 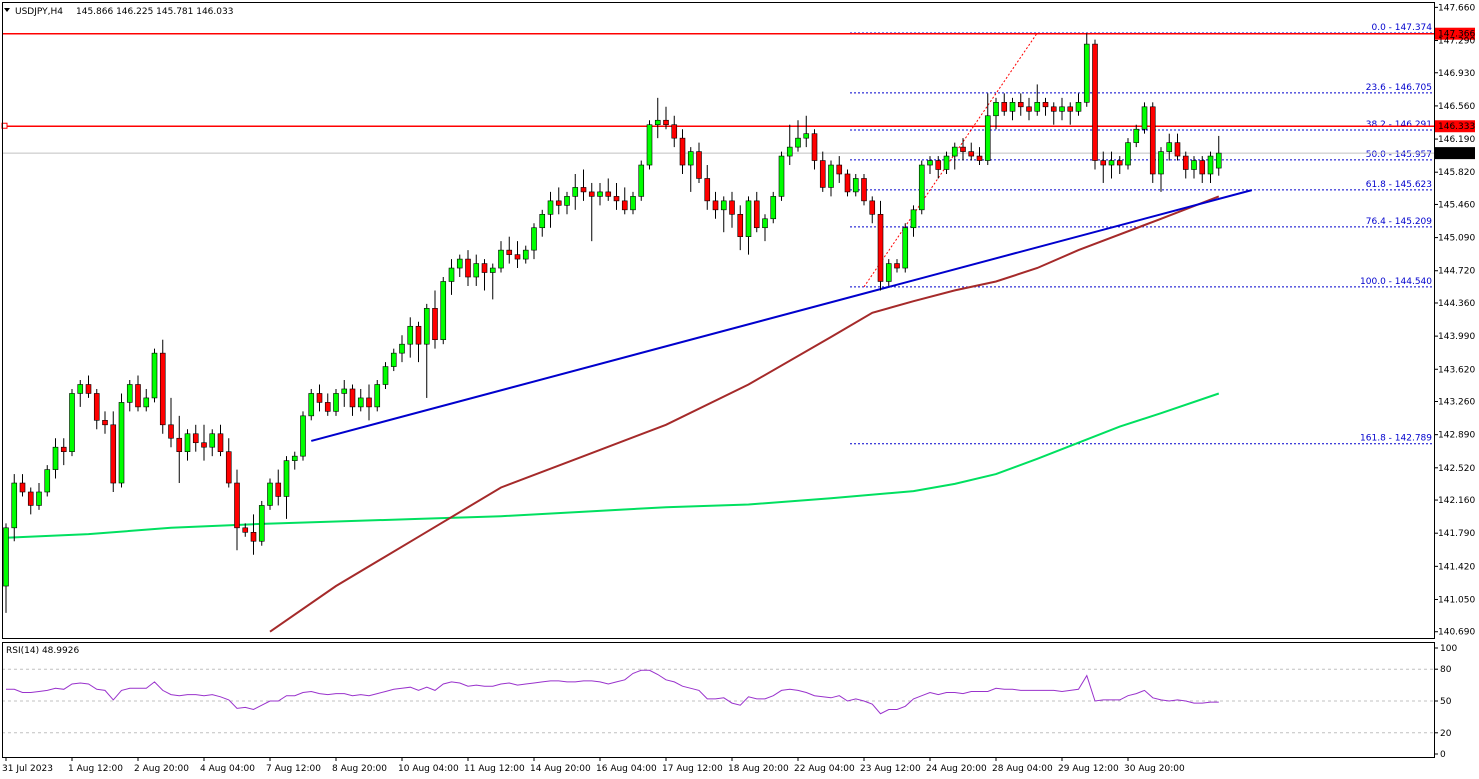 What do you see at coordinates (824, 769) in the screenshot?
I see `time-tick-label: 22 Aug 04:00` at bounding box center [824, 769].